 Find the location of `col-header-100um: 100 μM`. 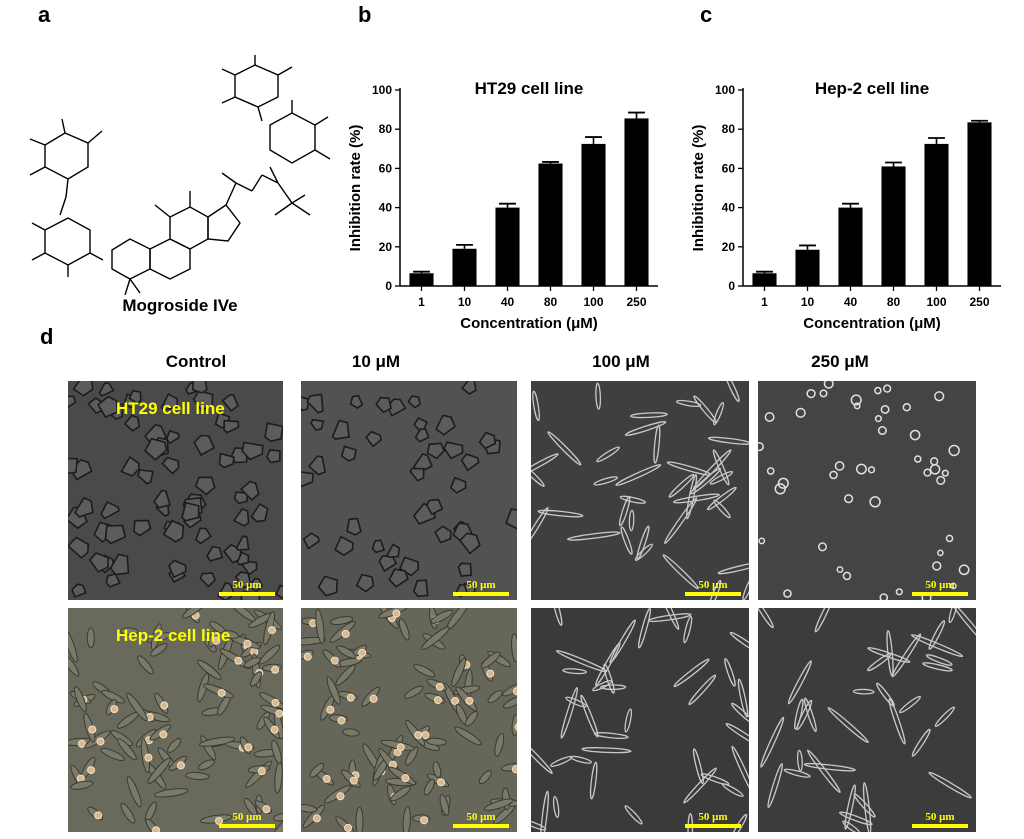

col-header-100um: 100 μM is located at coordinates (621, 361).